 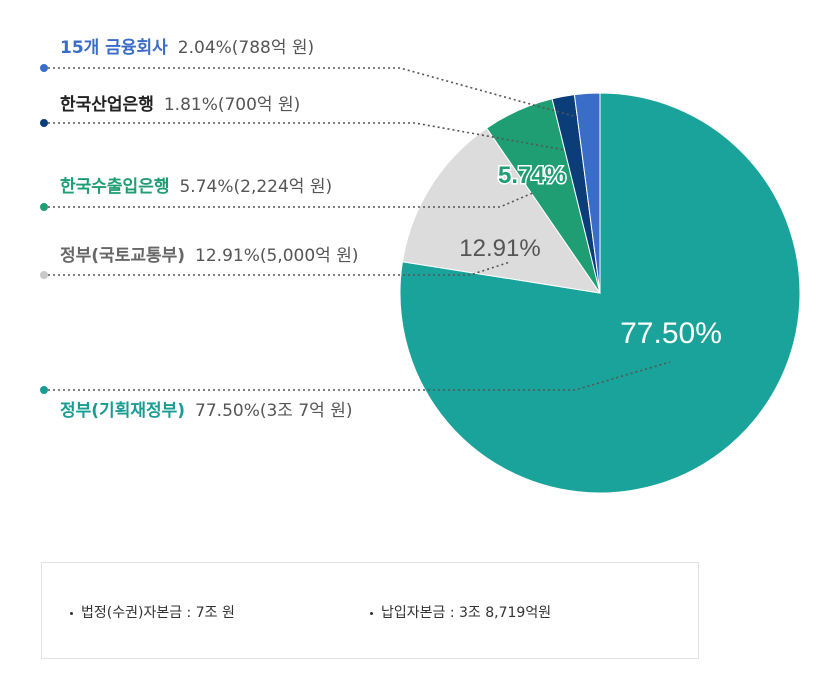 I want to click on legend-label: 정부(국토교통부) 12.91%(5,000억 원), so click(x=209, y=256).